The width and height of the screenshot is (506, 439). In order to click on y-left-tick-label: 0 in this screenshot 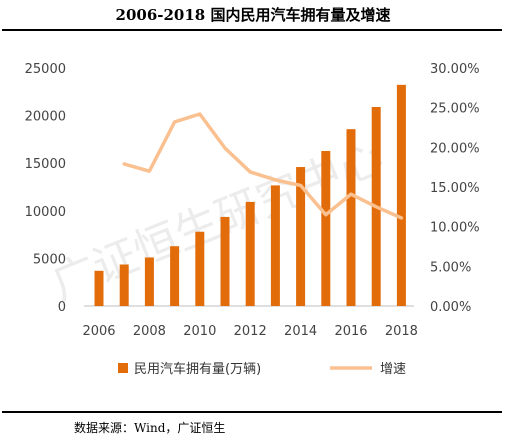, I will do `click(62, 307)`.